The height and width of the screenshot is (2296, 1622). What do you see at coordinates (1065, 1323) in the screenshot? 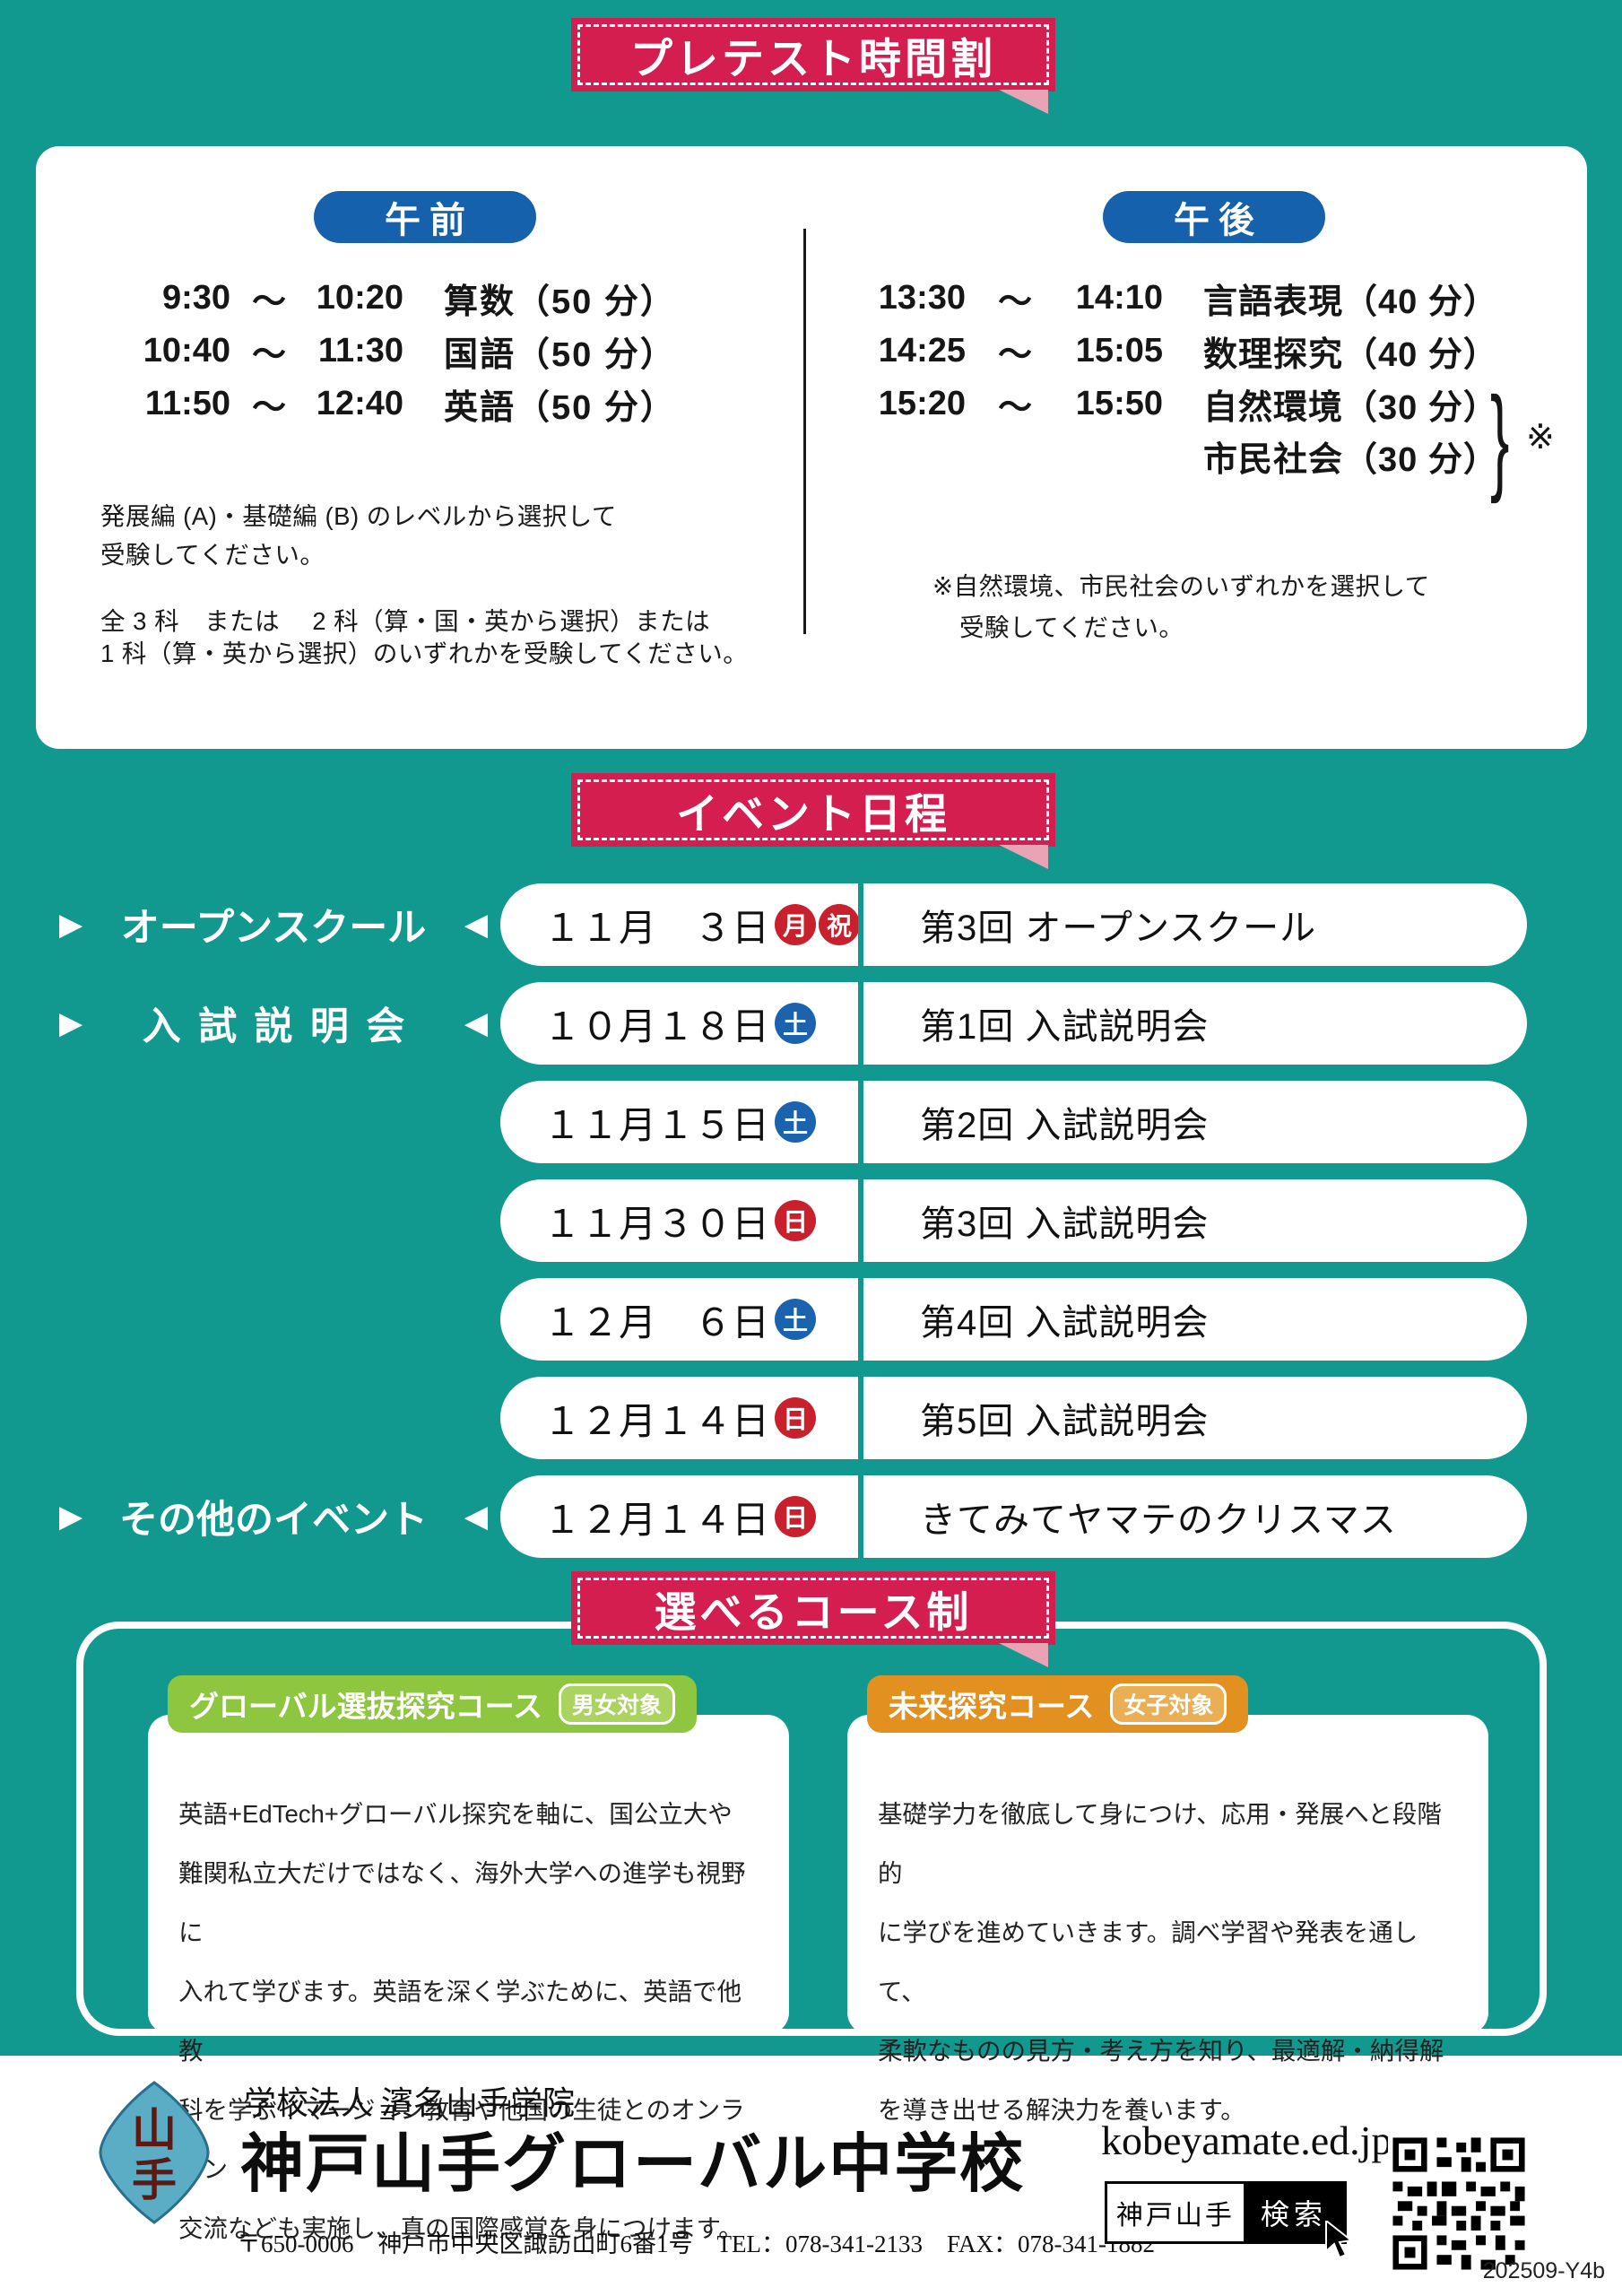
I see `event-description: 第4回 入試説明会` at bounding box center [1065, 1323].